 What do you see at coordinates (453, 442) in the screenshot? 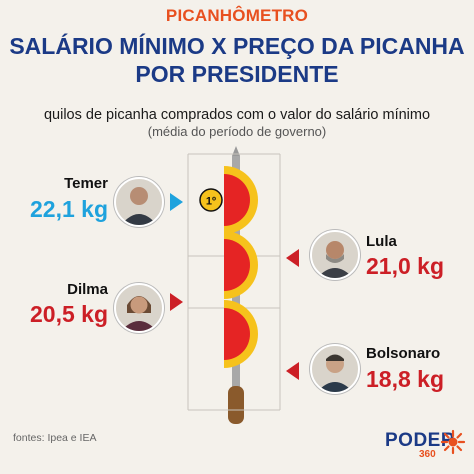
I see `sun-logo-icon` at bounding box center [453, 442].